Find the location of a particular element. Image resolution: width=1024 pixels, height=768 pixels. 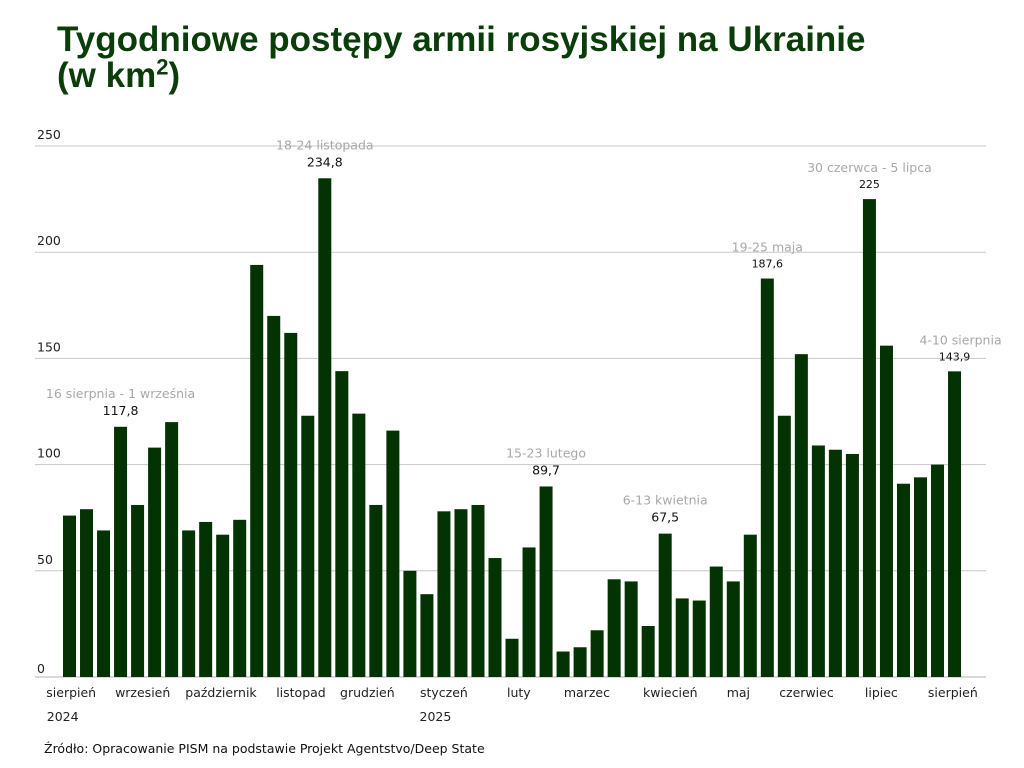

y-tick-label: 200 is located at coordinates (49, 240).